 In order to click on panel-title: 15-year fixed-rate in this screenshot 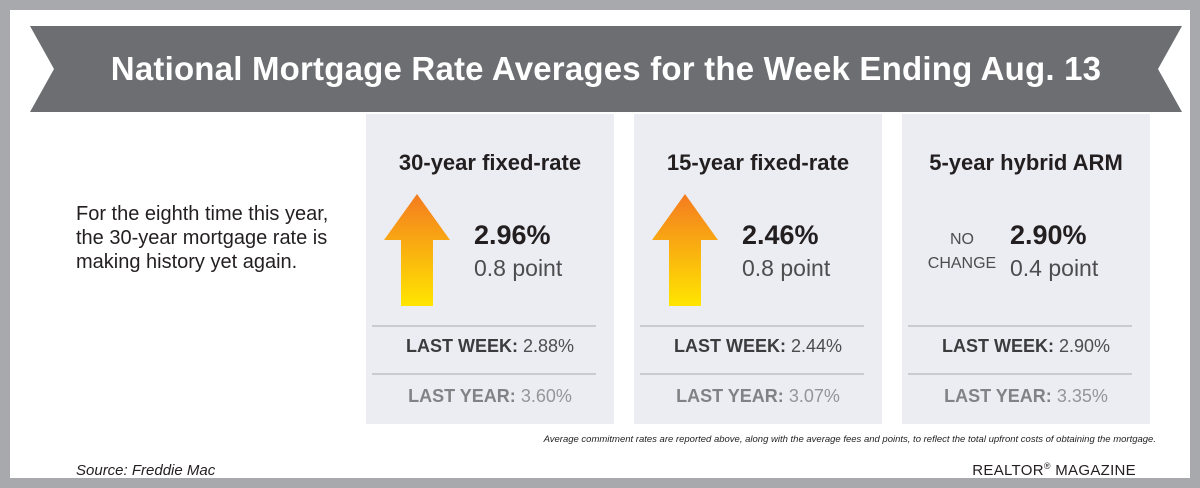, I will do `click(758, 162)`.